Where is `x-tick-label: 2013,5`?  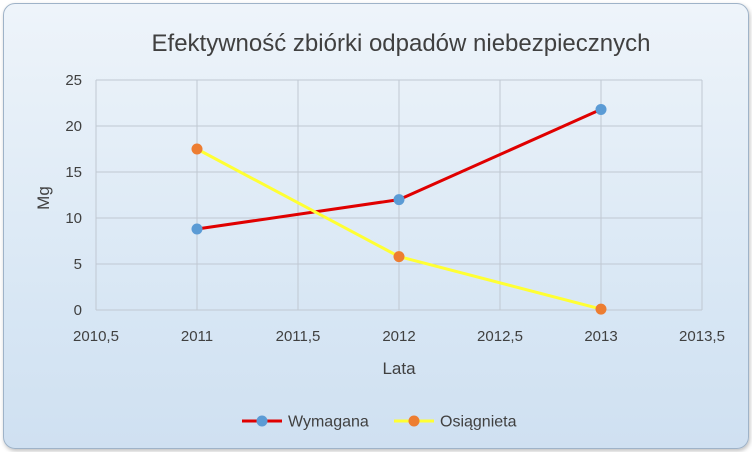 x-tick-label: 2013,5 is located at coordinates (702, 336).